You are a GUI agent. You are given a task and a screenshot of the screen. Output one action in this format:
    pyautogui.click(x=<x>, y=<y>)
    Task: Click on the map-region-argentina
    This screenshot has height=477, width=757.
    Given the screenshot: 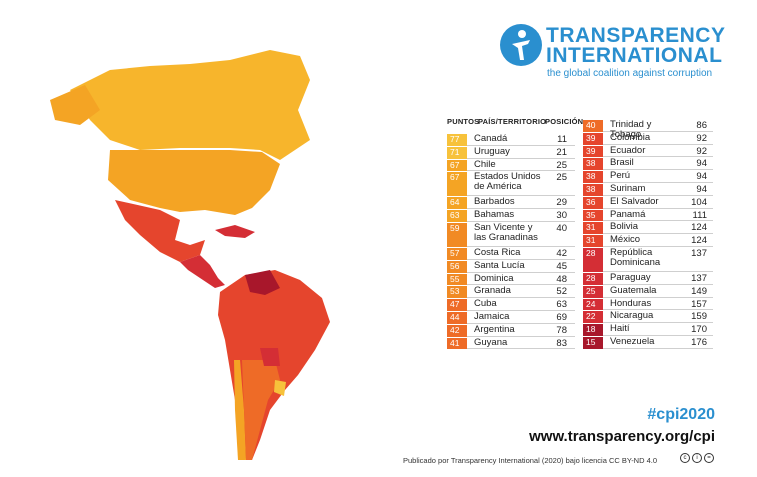 What is the action you would take?
    pyautogui.click(x=261, y=410)
    